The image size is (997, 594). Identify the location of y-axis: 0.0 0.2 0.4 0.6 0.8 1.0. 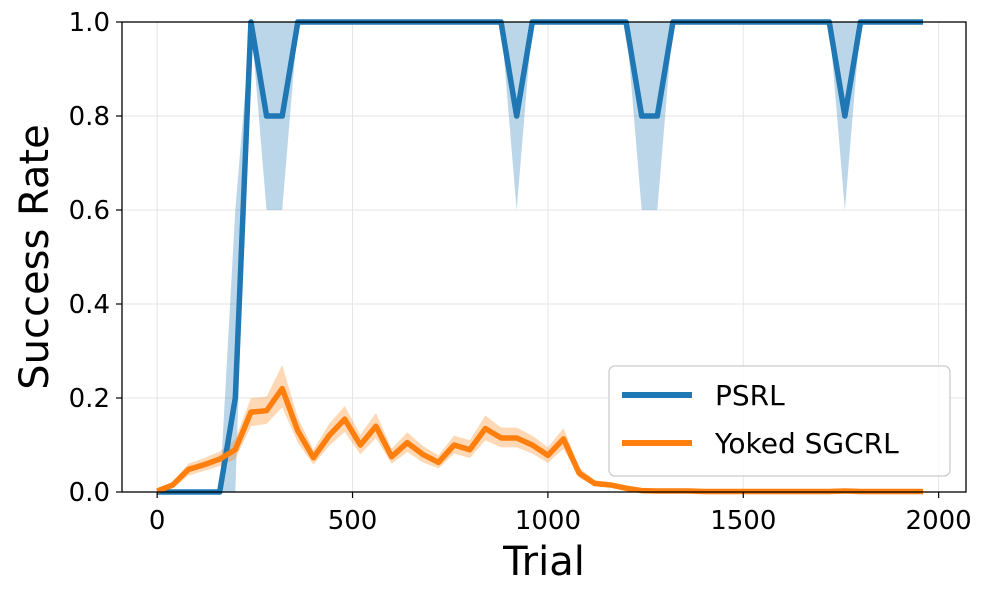
(95, 258).